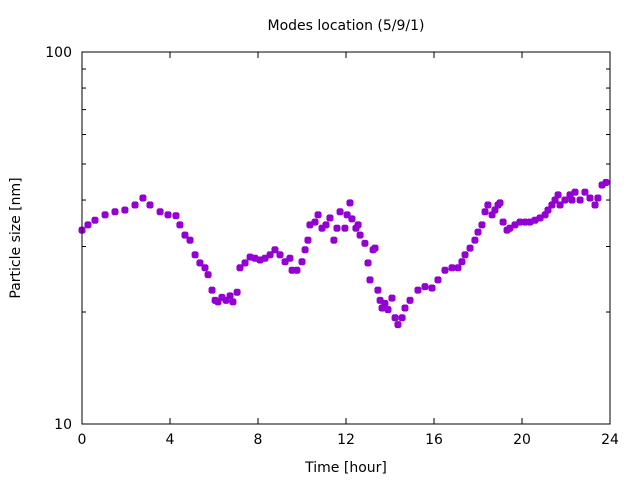 This screenshot has width=640, height=484. Describe the element at coordinates (522, 440) in the screenshot. I see `x-tick-label: 20` at that location.